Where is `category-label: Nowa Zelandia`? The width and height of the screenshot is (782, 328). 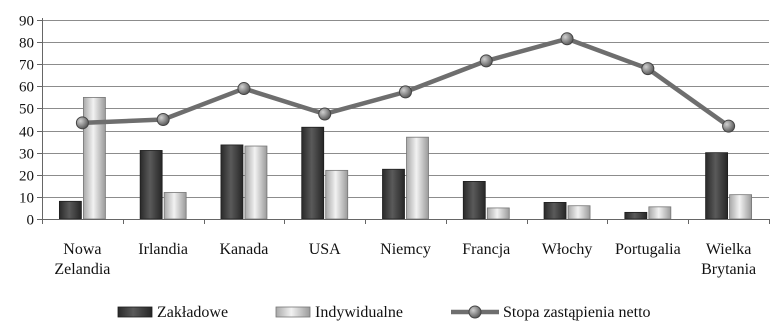
category-label: Nowa Zelandia is located at coordinates (82, 259).